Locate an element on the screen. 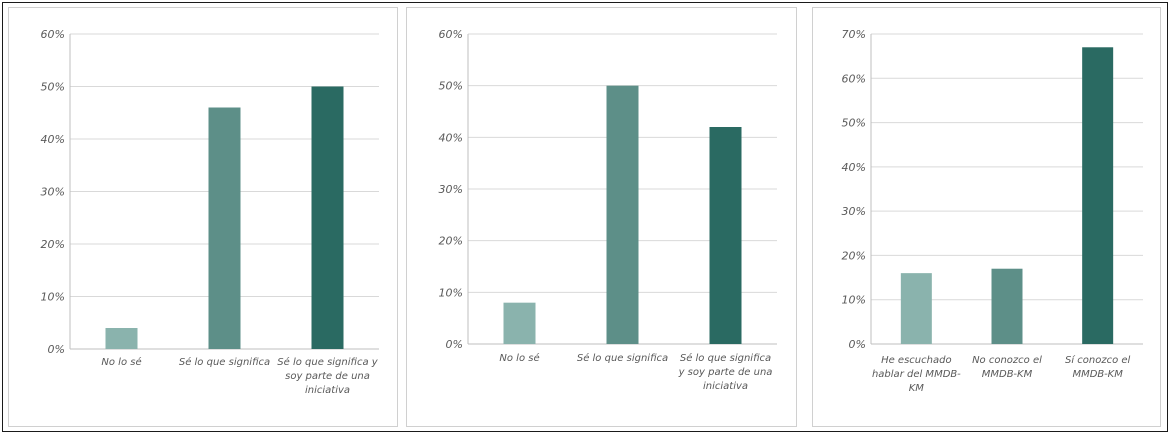 This screenshot has width=1172, height=434. x-category-label-line: y soy parte de una is located at coordinates (725, 372).